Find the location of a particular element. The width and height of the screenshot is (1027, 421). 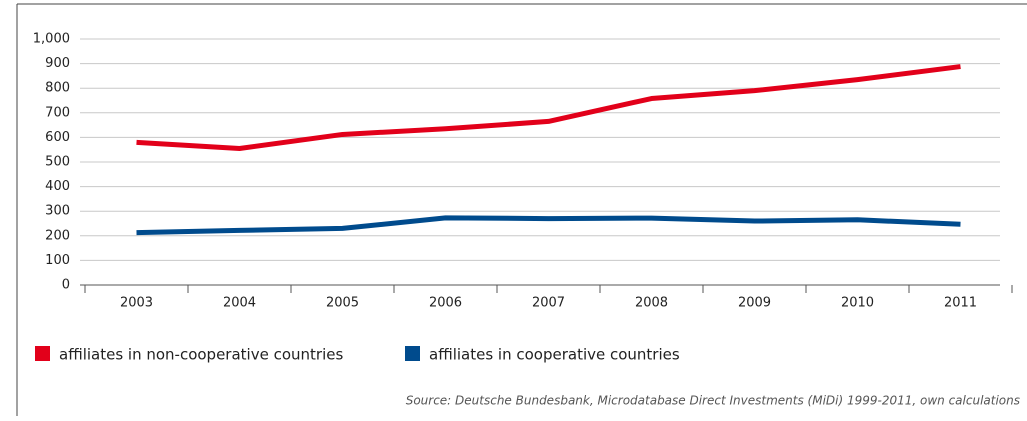

legend-label: affiliates in non-cooperative countries is located at coordinates (201, 355).